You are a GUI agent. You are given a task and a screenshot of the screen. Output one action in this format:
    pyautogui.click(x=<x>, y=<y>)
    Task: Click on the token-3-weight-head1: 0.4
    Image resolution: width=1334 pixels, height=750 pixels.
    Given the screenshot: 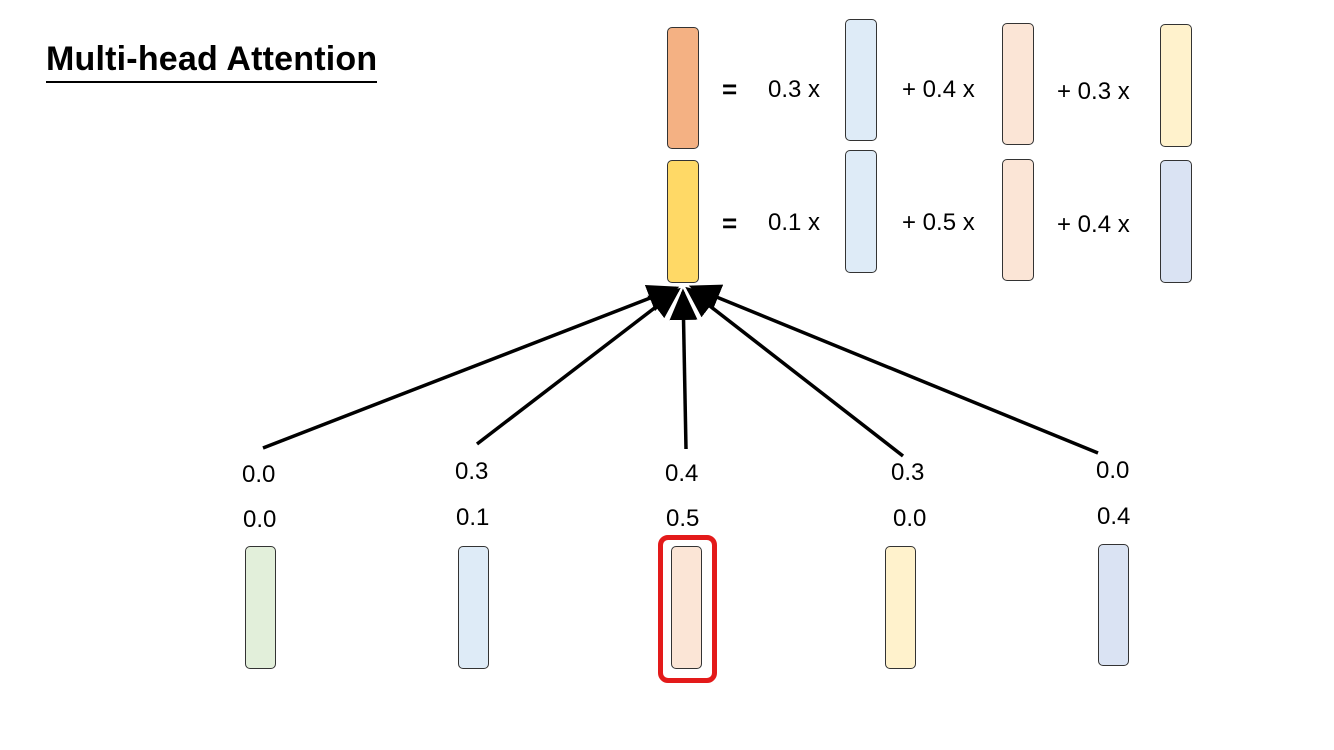 What is the action you would take?
    pyautogui.click(x=682, y=473)
    